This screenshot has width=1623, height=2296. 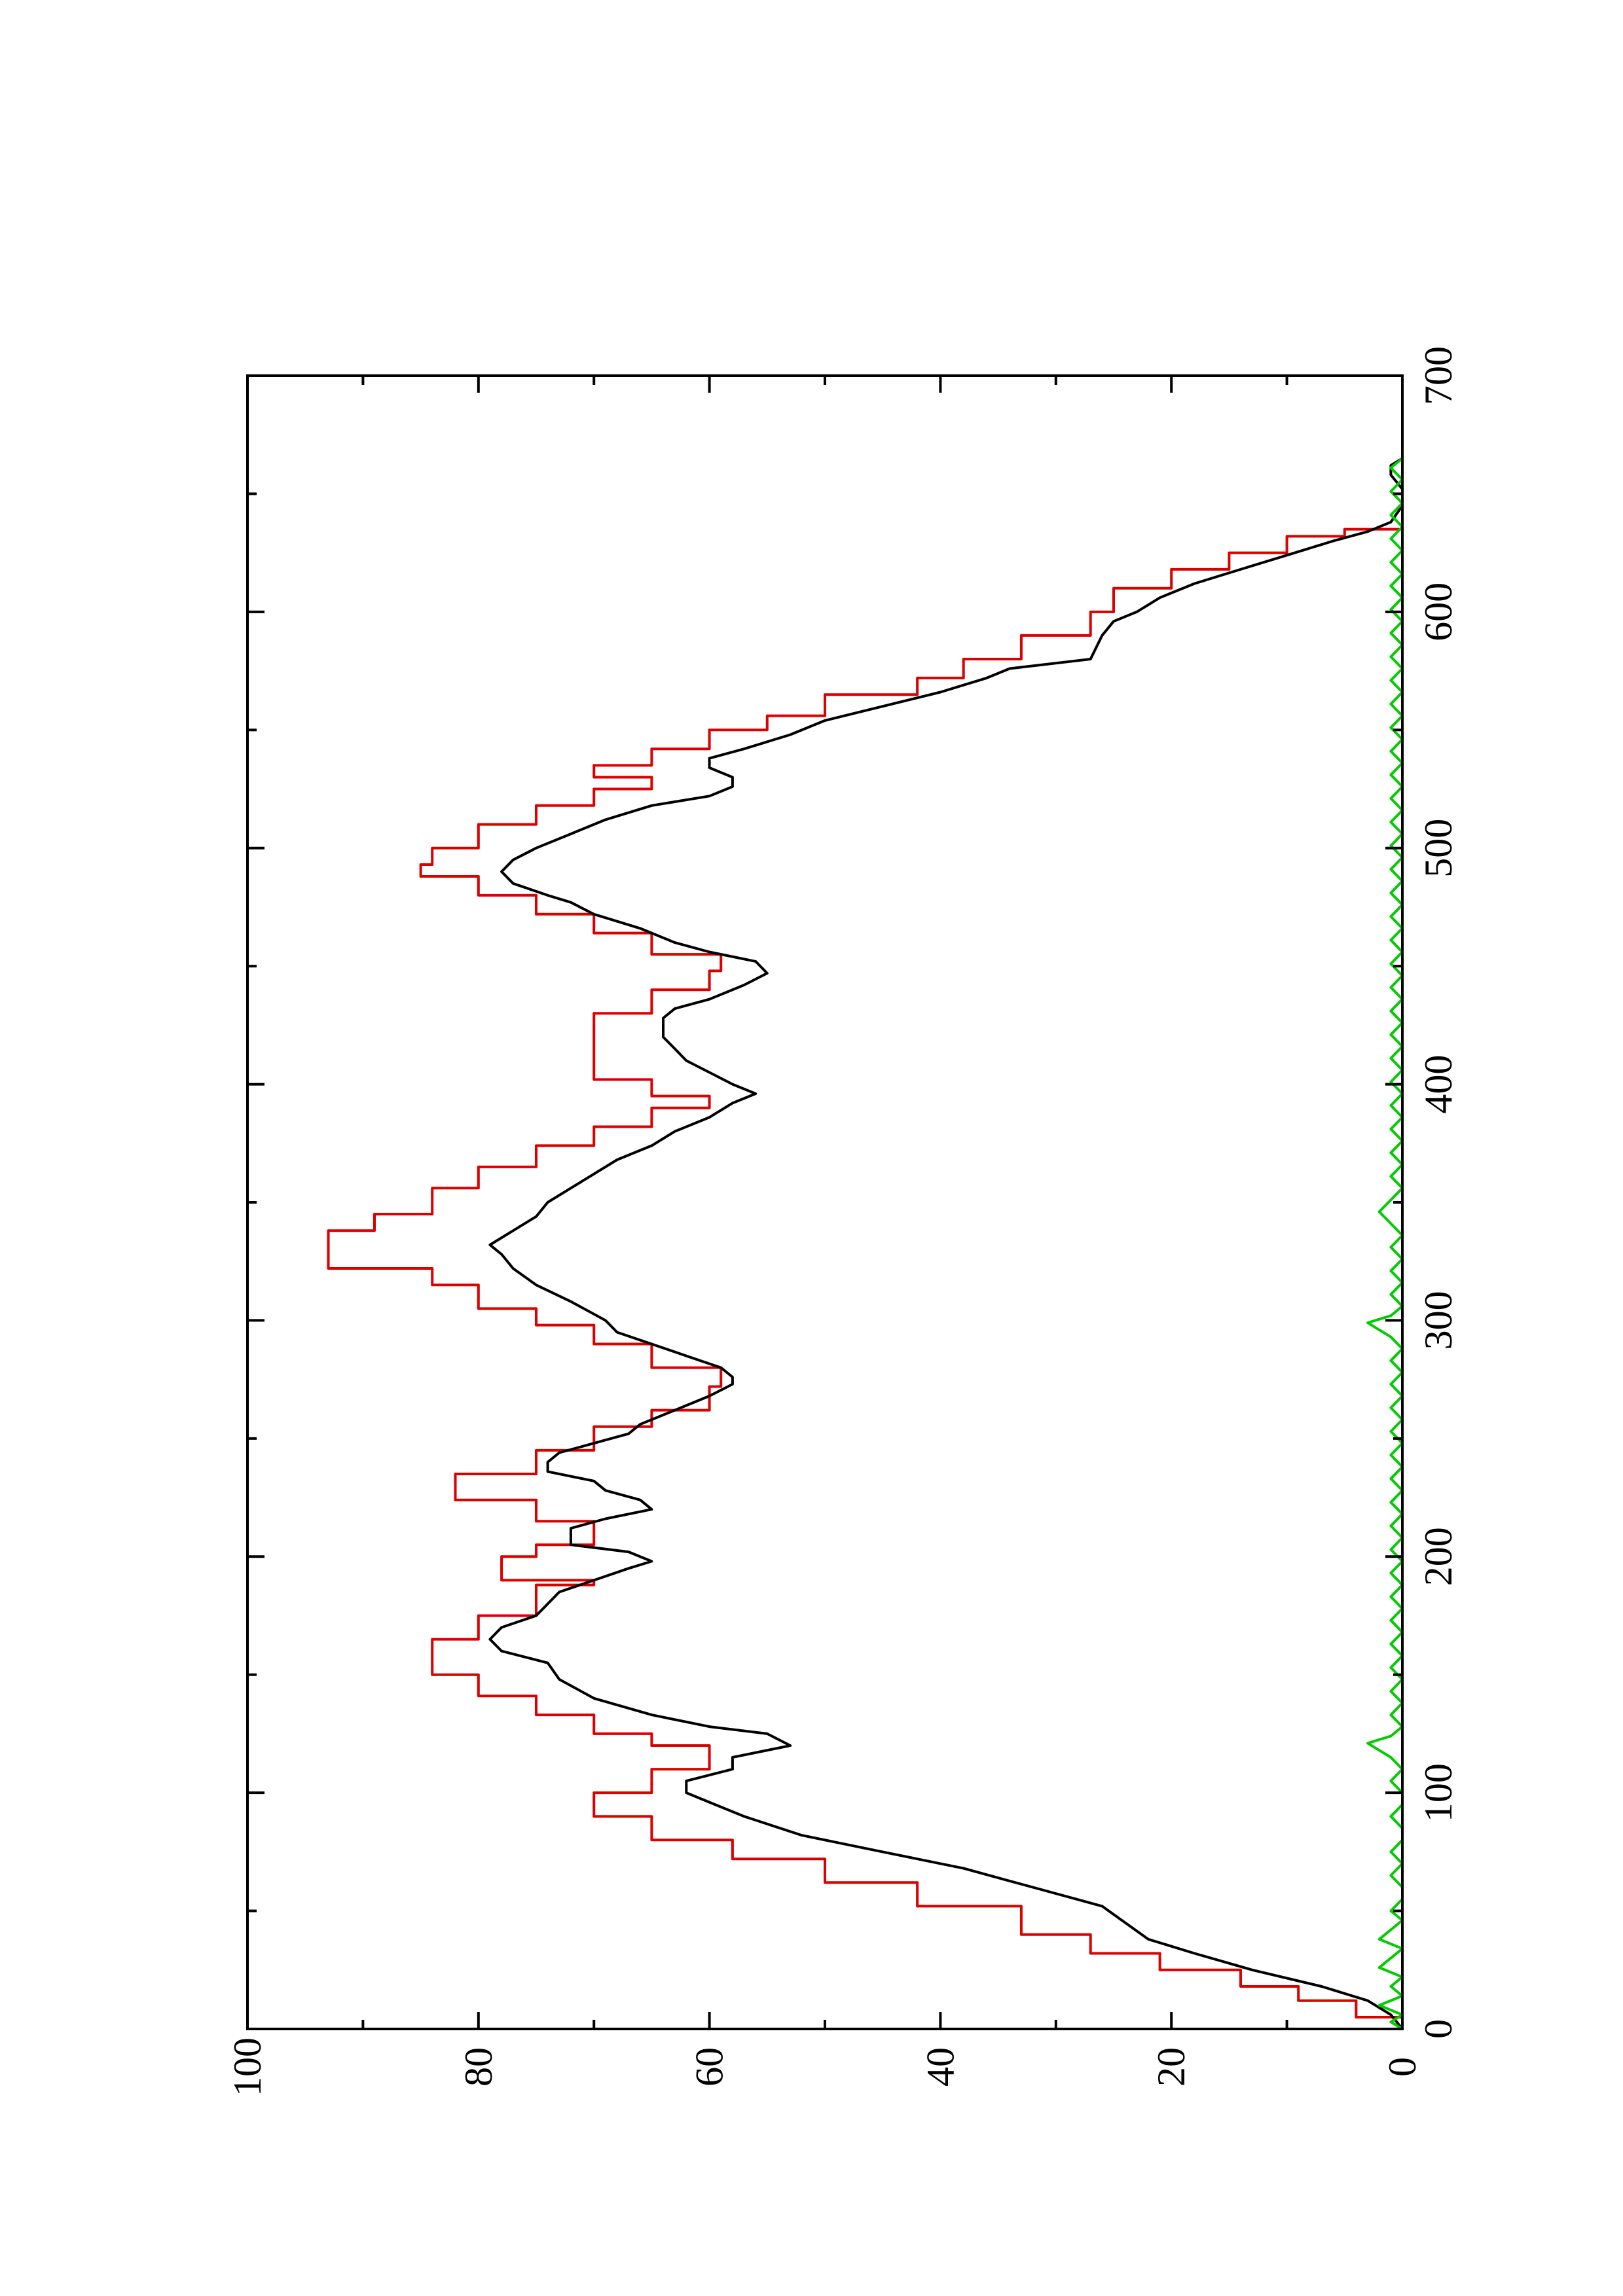 I want to click on x-tick-label: 700, so click(x=1438, y=376).